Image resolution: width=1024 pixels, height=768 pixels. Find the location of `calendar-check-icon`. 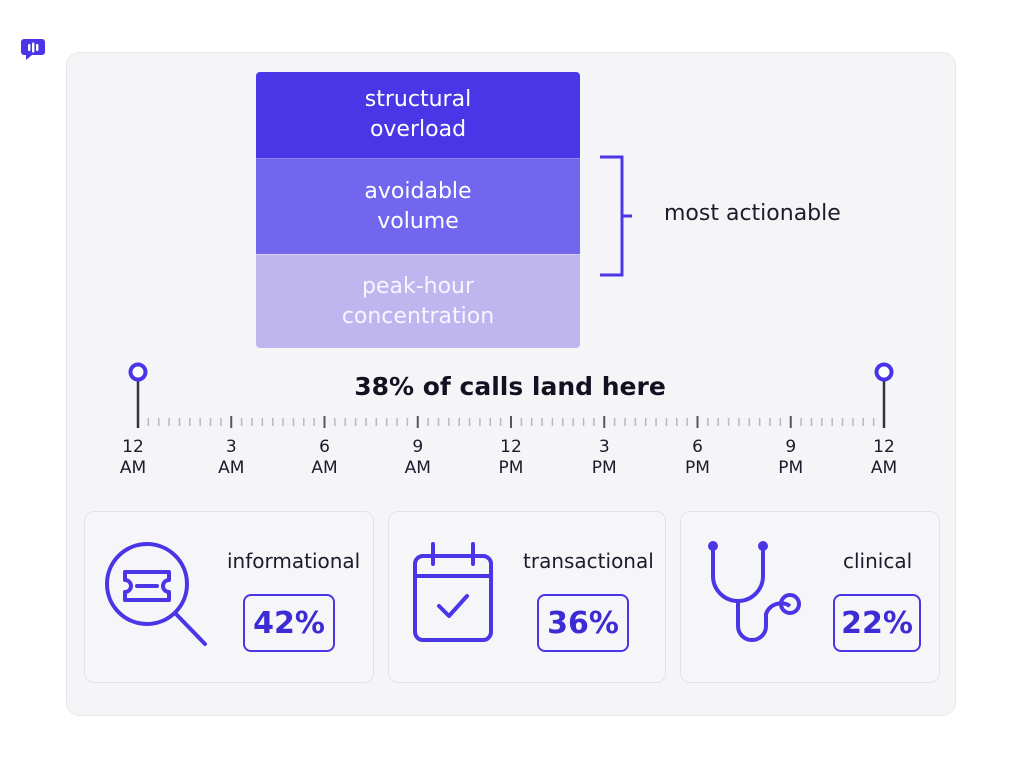

calendar-check-icon is located at coordinates (453, 592).